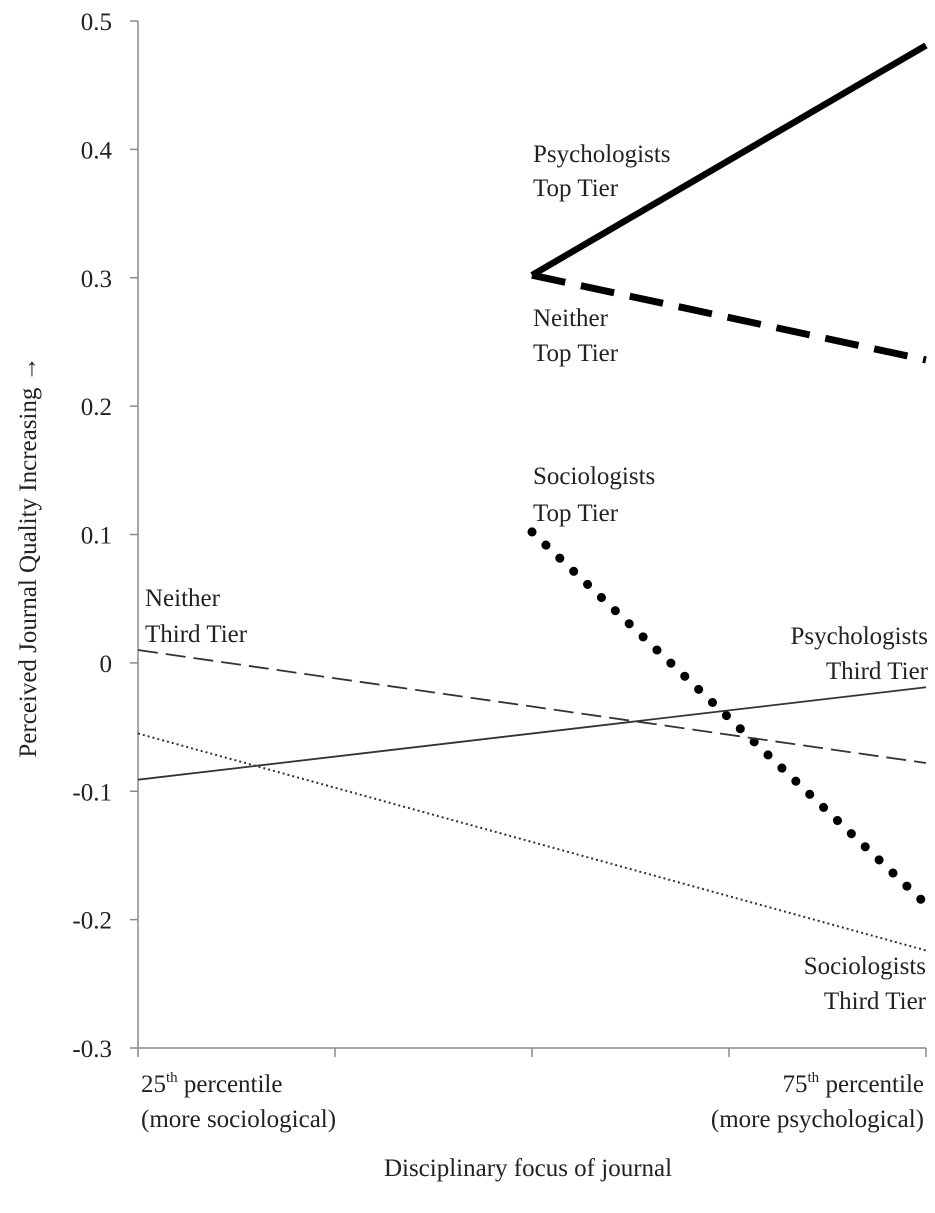  What do you see at coordinates (28, 556) in the screenshot?
I see `y-axis-title: Perceived Journal Quality Increasing →` at bounding box center [28, 556].